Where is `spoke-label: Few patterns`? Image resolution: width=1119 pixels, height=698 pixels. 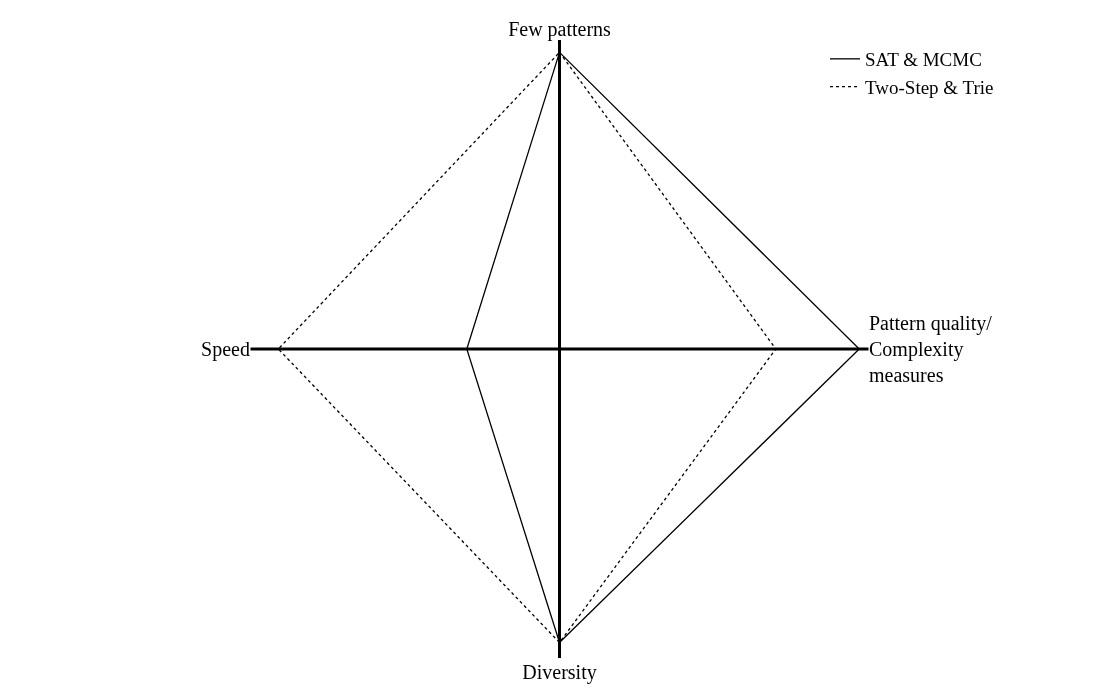 spoke-label: Few patterns is located at coordinates (560, 29).